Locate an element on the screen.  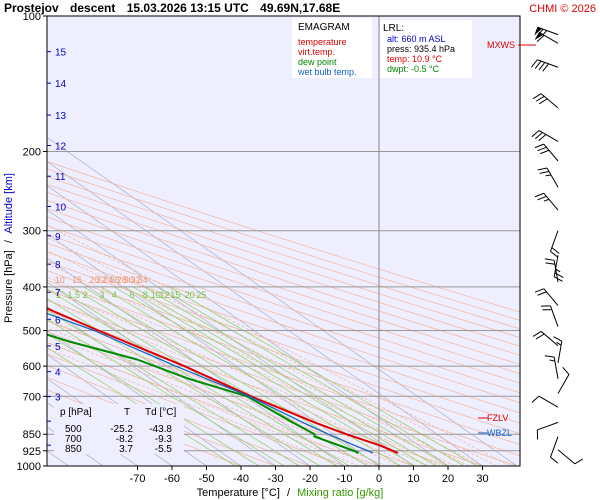
lrl-press: press: 935.4 hPa is located at coordinates (421, 49).